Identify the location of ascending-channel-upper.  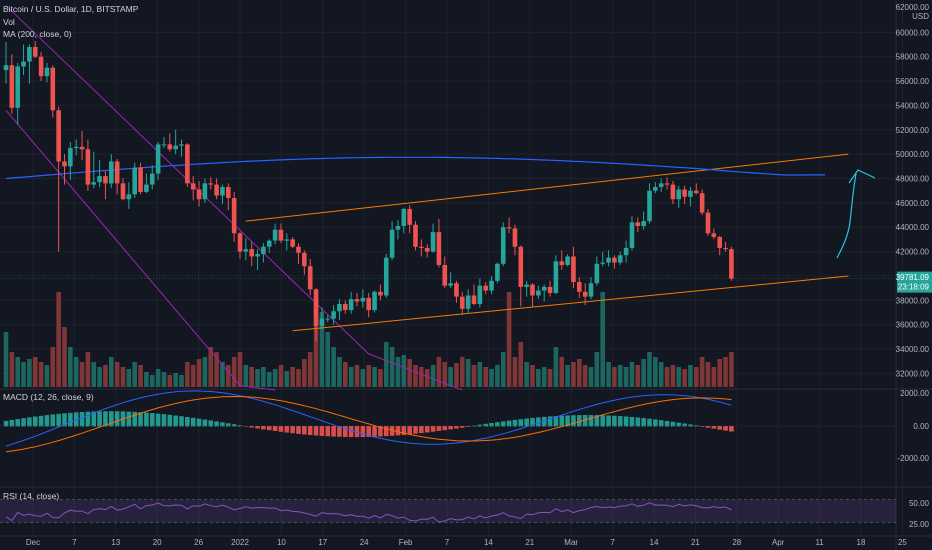
(547, 187).